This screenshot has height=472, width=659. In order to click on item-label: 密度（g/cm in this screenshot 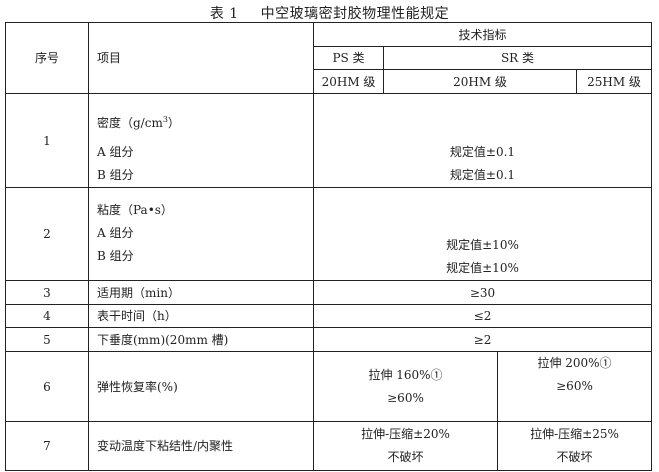, I will do `click(130, 123)`.